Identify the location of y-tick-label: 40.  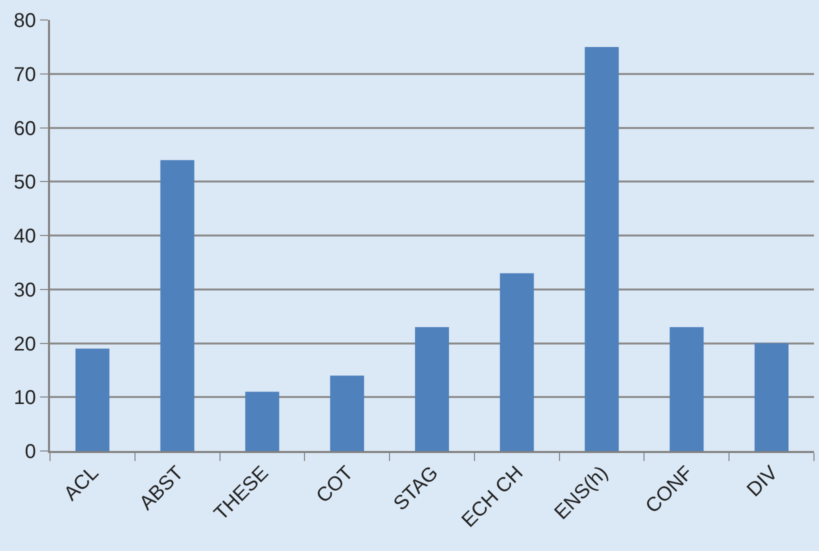
(25, 237).